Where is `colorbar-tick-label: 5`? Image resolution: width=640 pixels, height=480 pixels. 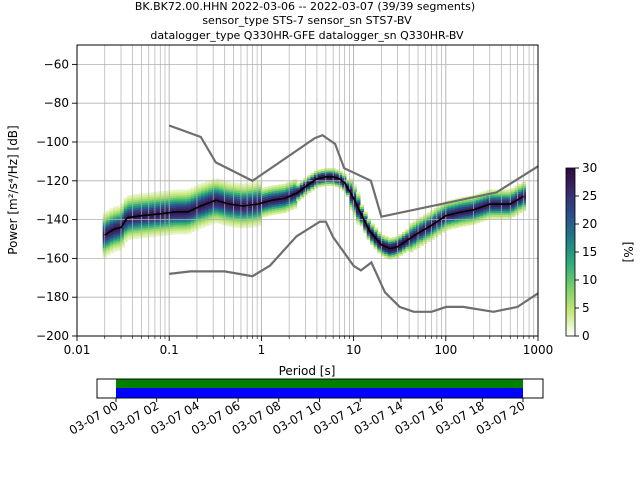 colorbar-tick-label: 5 is located at coordinates (586, 308).